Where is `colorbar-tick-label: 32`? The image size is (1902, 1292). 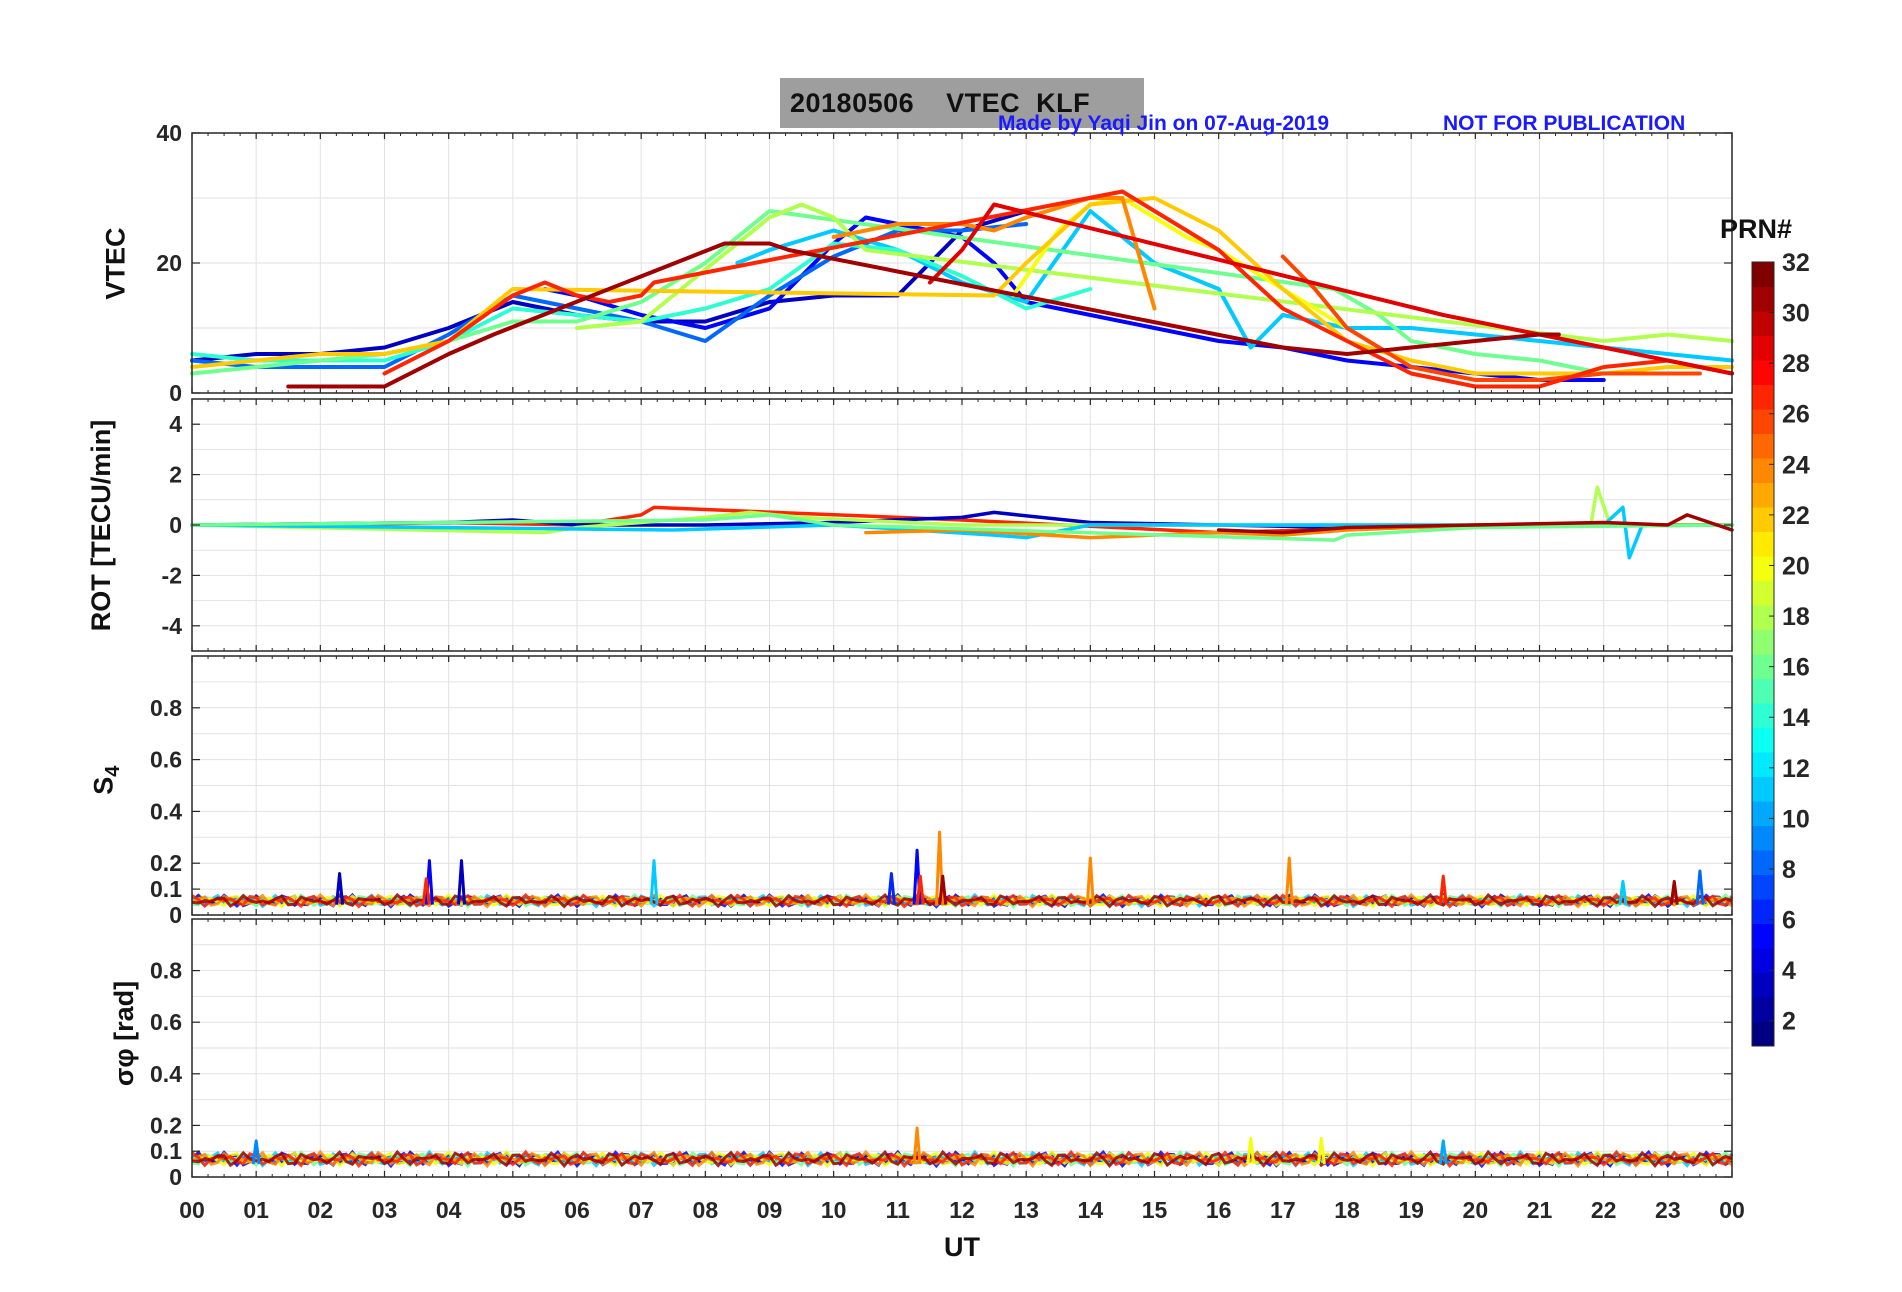 colorbar-tick-label: 32 is located at coordinates (1796, 263).